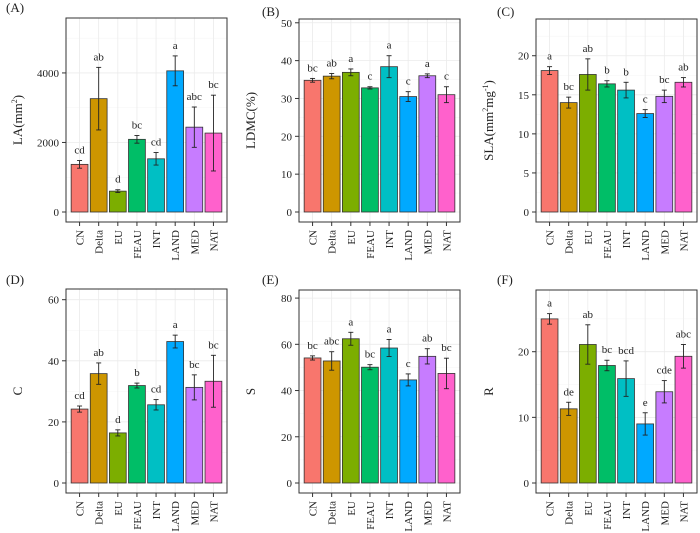  What do you see at coordinates (683, 68) in the screenshot?
I see `significance-letter-nat: ab` at bounding box center [683, 68].